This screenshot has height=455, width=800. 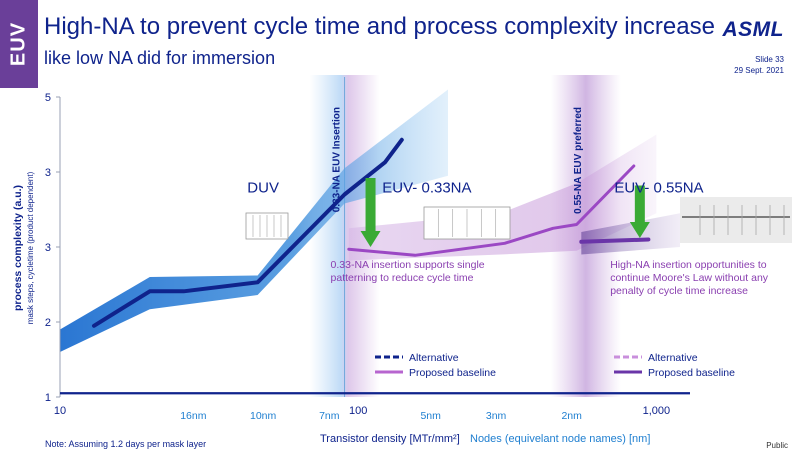 I want to click on node-tick-label: 3nm, so click(x=496, y=416).